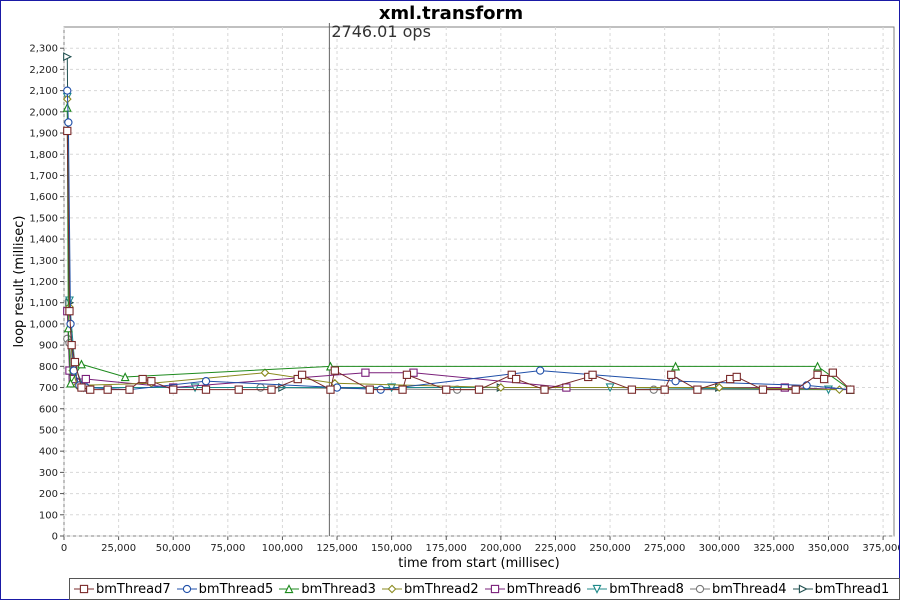 The width and height of the screenshot is (900, 600). What do you see at coordinates (43, 176) in the screenshot?
I see `y-tick-label: 1,700` at bounding box center [43, 176].